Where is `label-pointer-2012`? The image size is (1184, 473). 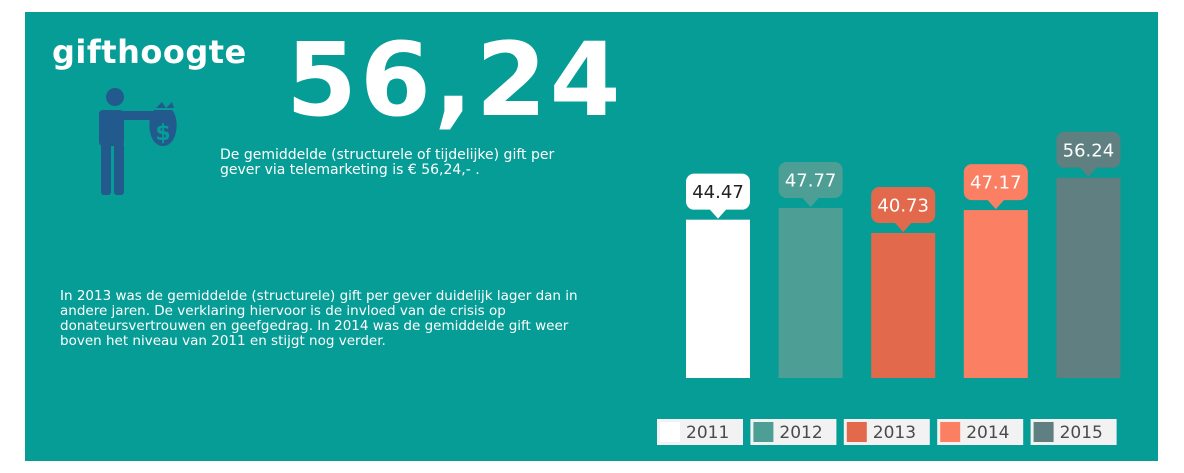
label-pointer-2012 is located at coordinates (810, 201).